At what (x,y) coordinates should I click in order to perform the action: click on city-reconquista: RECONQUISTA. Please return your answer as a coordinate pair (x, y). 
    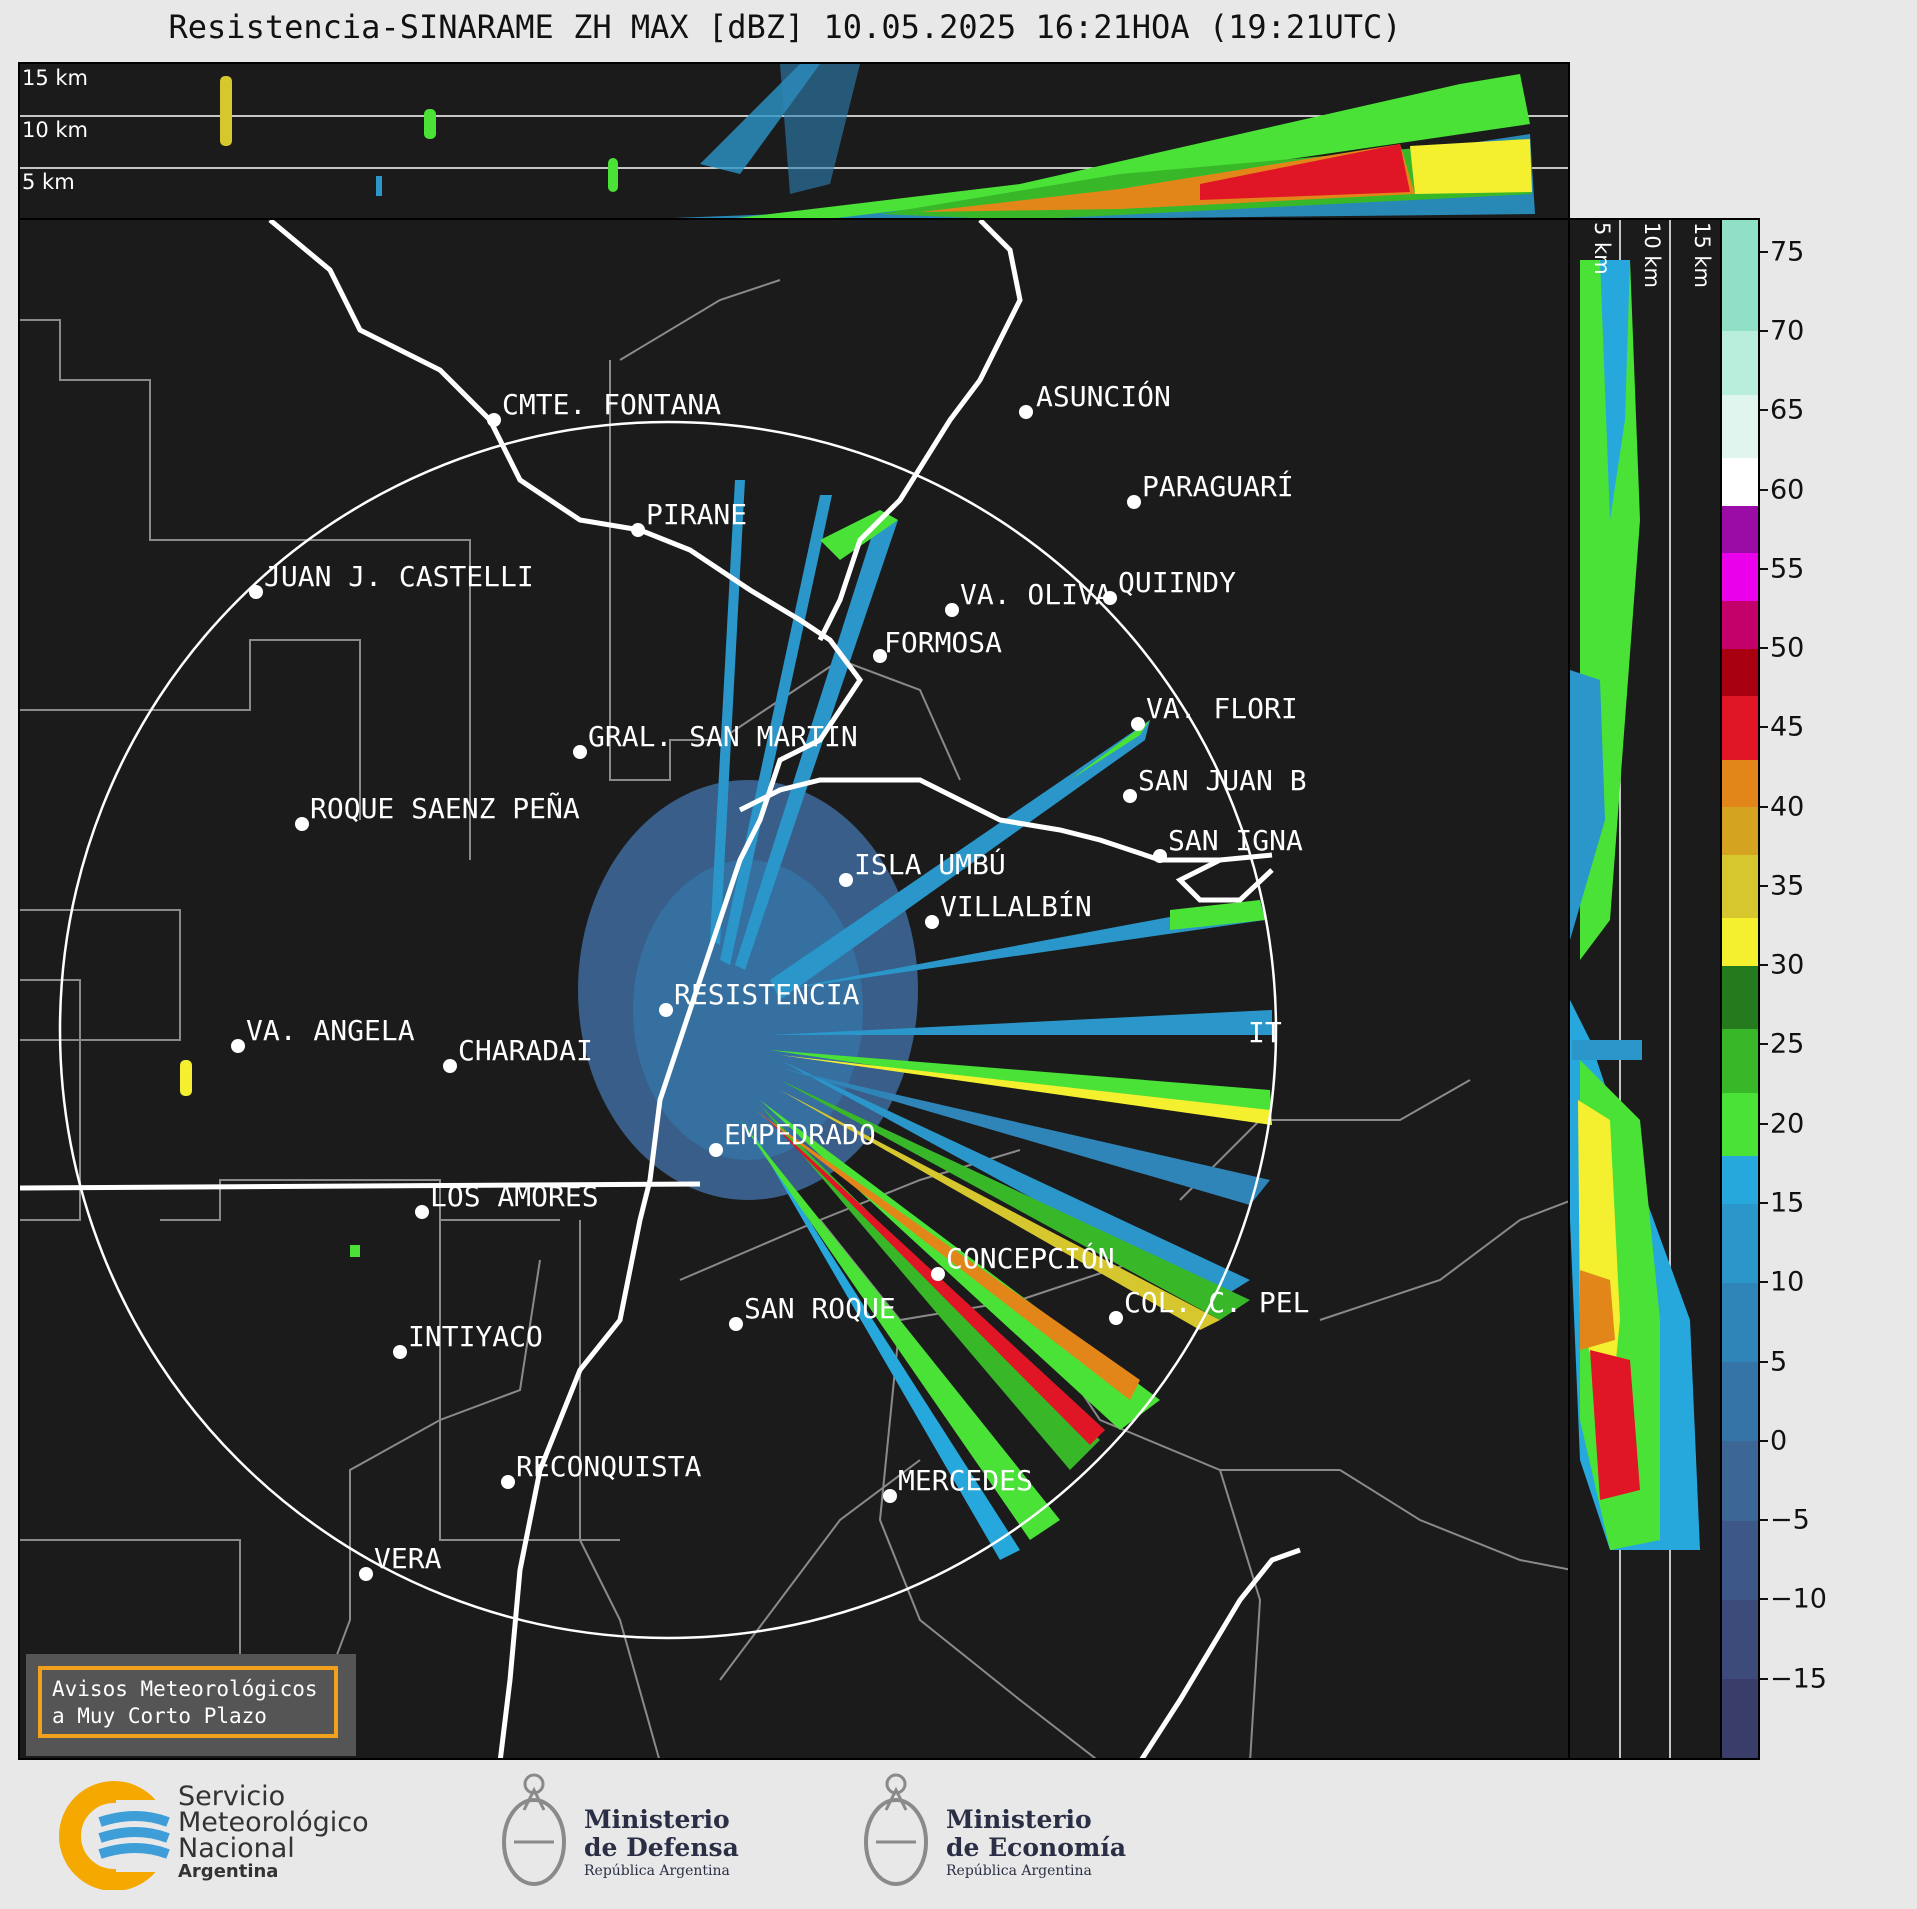
    Looking at the image, I should click on (609, 1466).